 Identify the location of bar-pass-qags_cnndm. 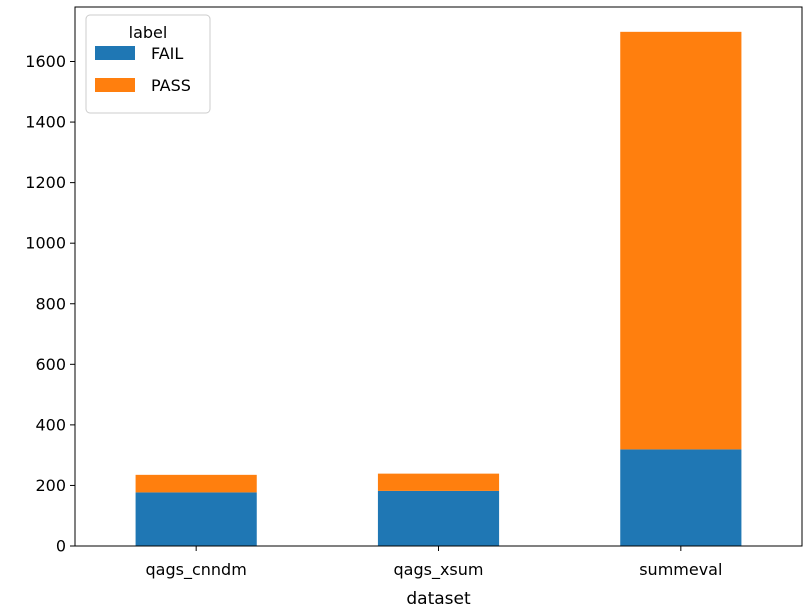
(196, 483).